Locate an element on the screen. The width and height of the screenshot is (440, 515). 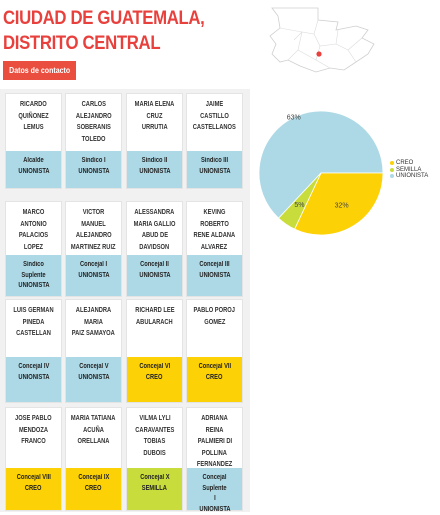
member-name-line: MARIA ELENA CRUZ is located at coordinates (154, 110).